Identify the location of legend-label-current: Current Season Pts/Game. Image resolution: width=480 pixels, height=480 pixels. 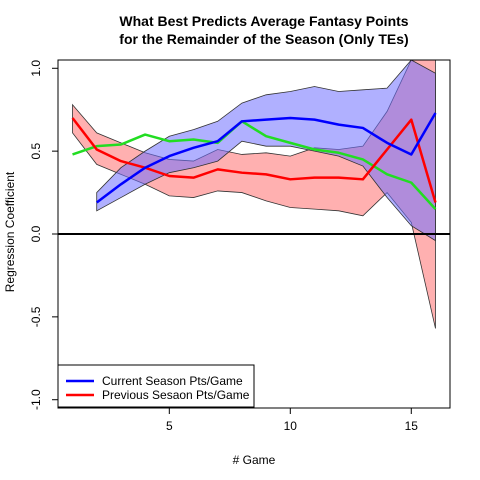
(172, 381).